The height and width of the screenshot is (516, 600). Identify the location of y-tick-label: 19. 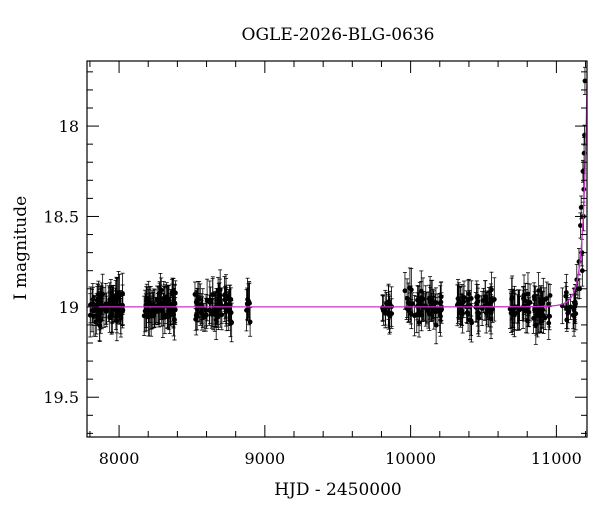
(69, 307).